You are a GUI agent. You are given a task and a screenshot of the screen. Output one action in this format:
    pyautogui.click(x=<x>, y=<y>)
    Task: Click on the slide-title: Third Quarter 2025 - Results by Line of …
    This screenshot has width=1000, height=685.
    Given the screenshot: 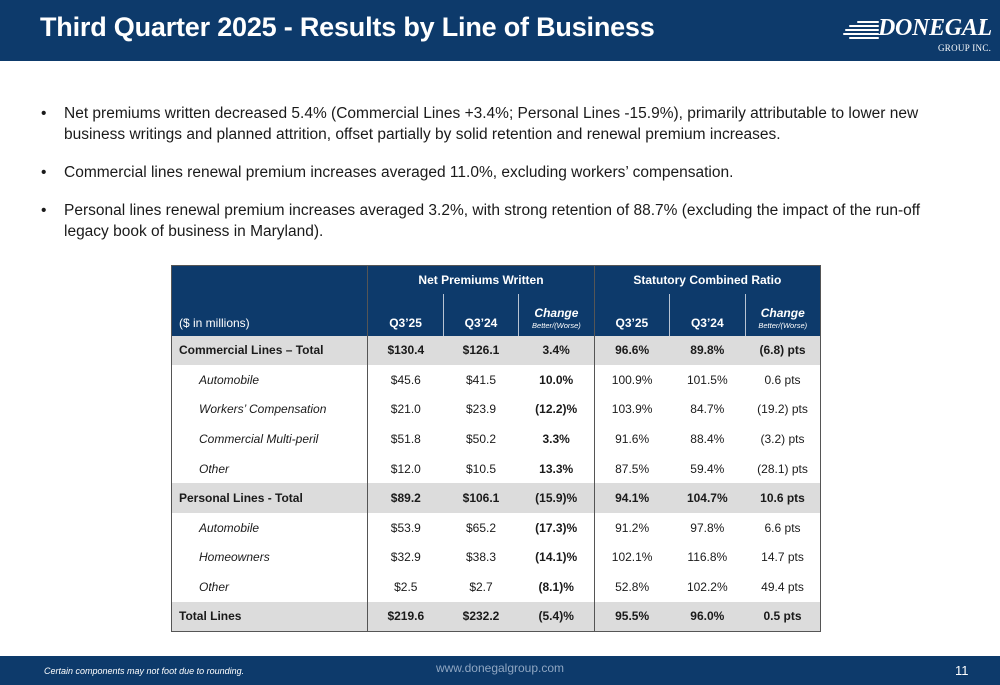 What is the action you would take?
    pyautogui.click(x=347, y=27)
    